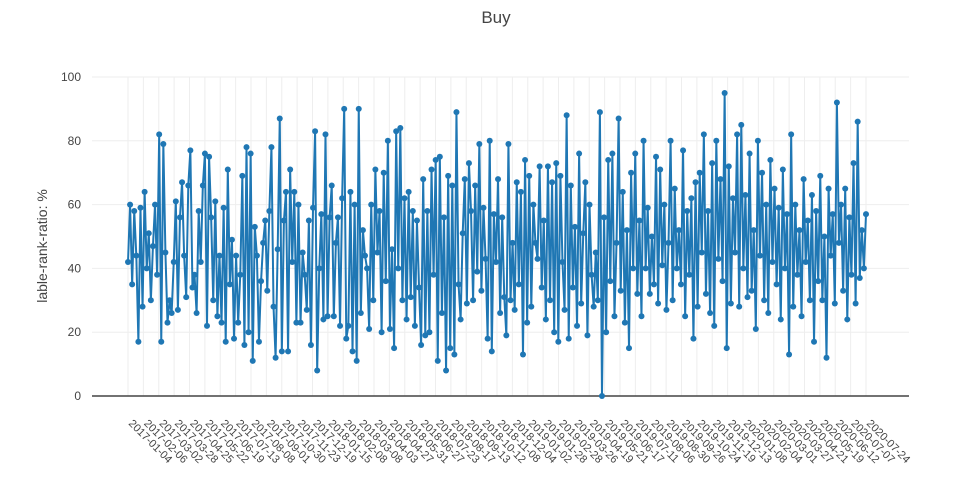 This screenshot has height=494, width=970. What do you see at coordinates (75, 268) in the screenshot?
I see `y-tick-label: 40` at bounding box center [75, 268].